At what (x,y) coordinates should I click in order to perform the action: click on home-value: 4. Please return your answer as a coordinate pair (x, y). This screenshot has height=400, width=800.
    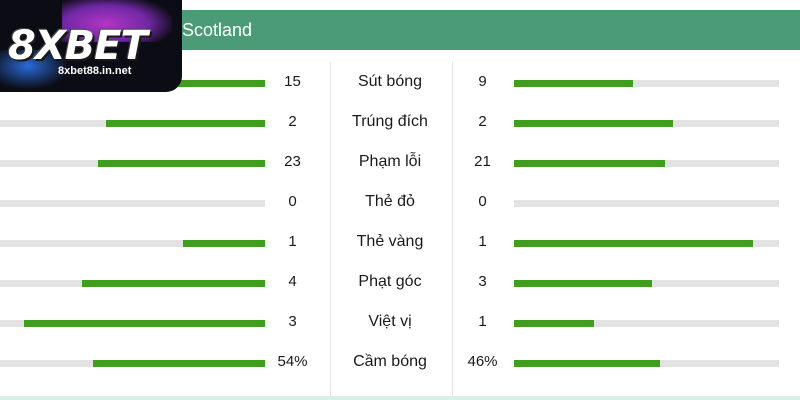
    Looking at the image, I should click on (292, 281).